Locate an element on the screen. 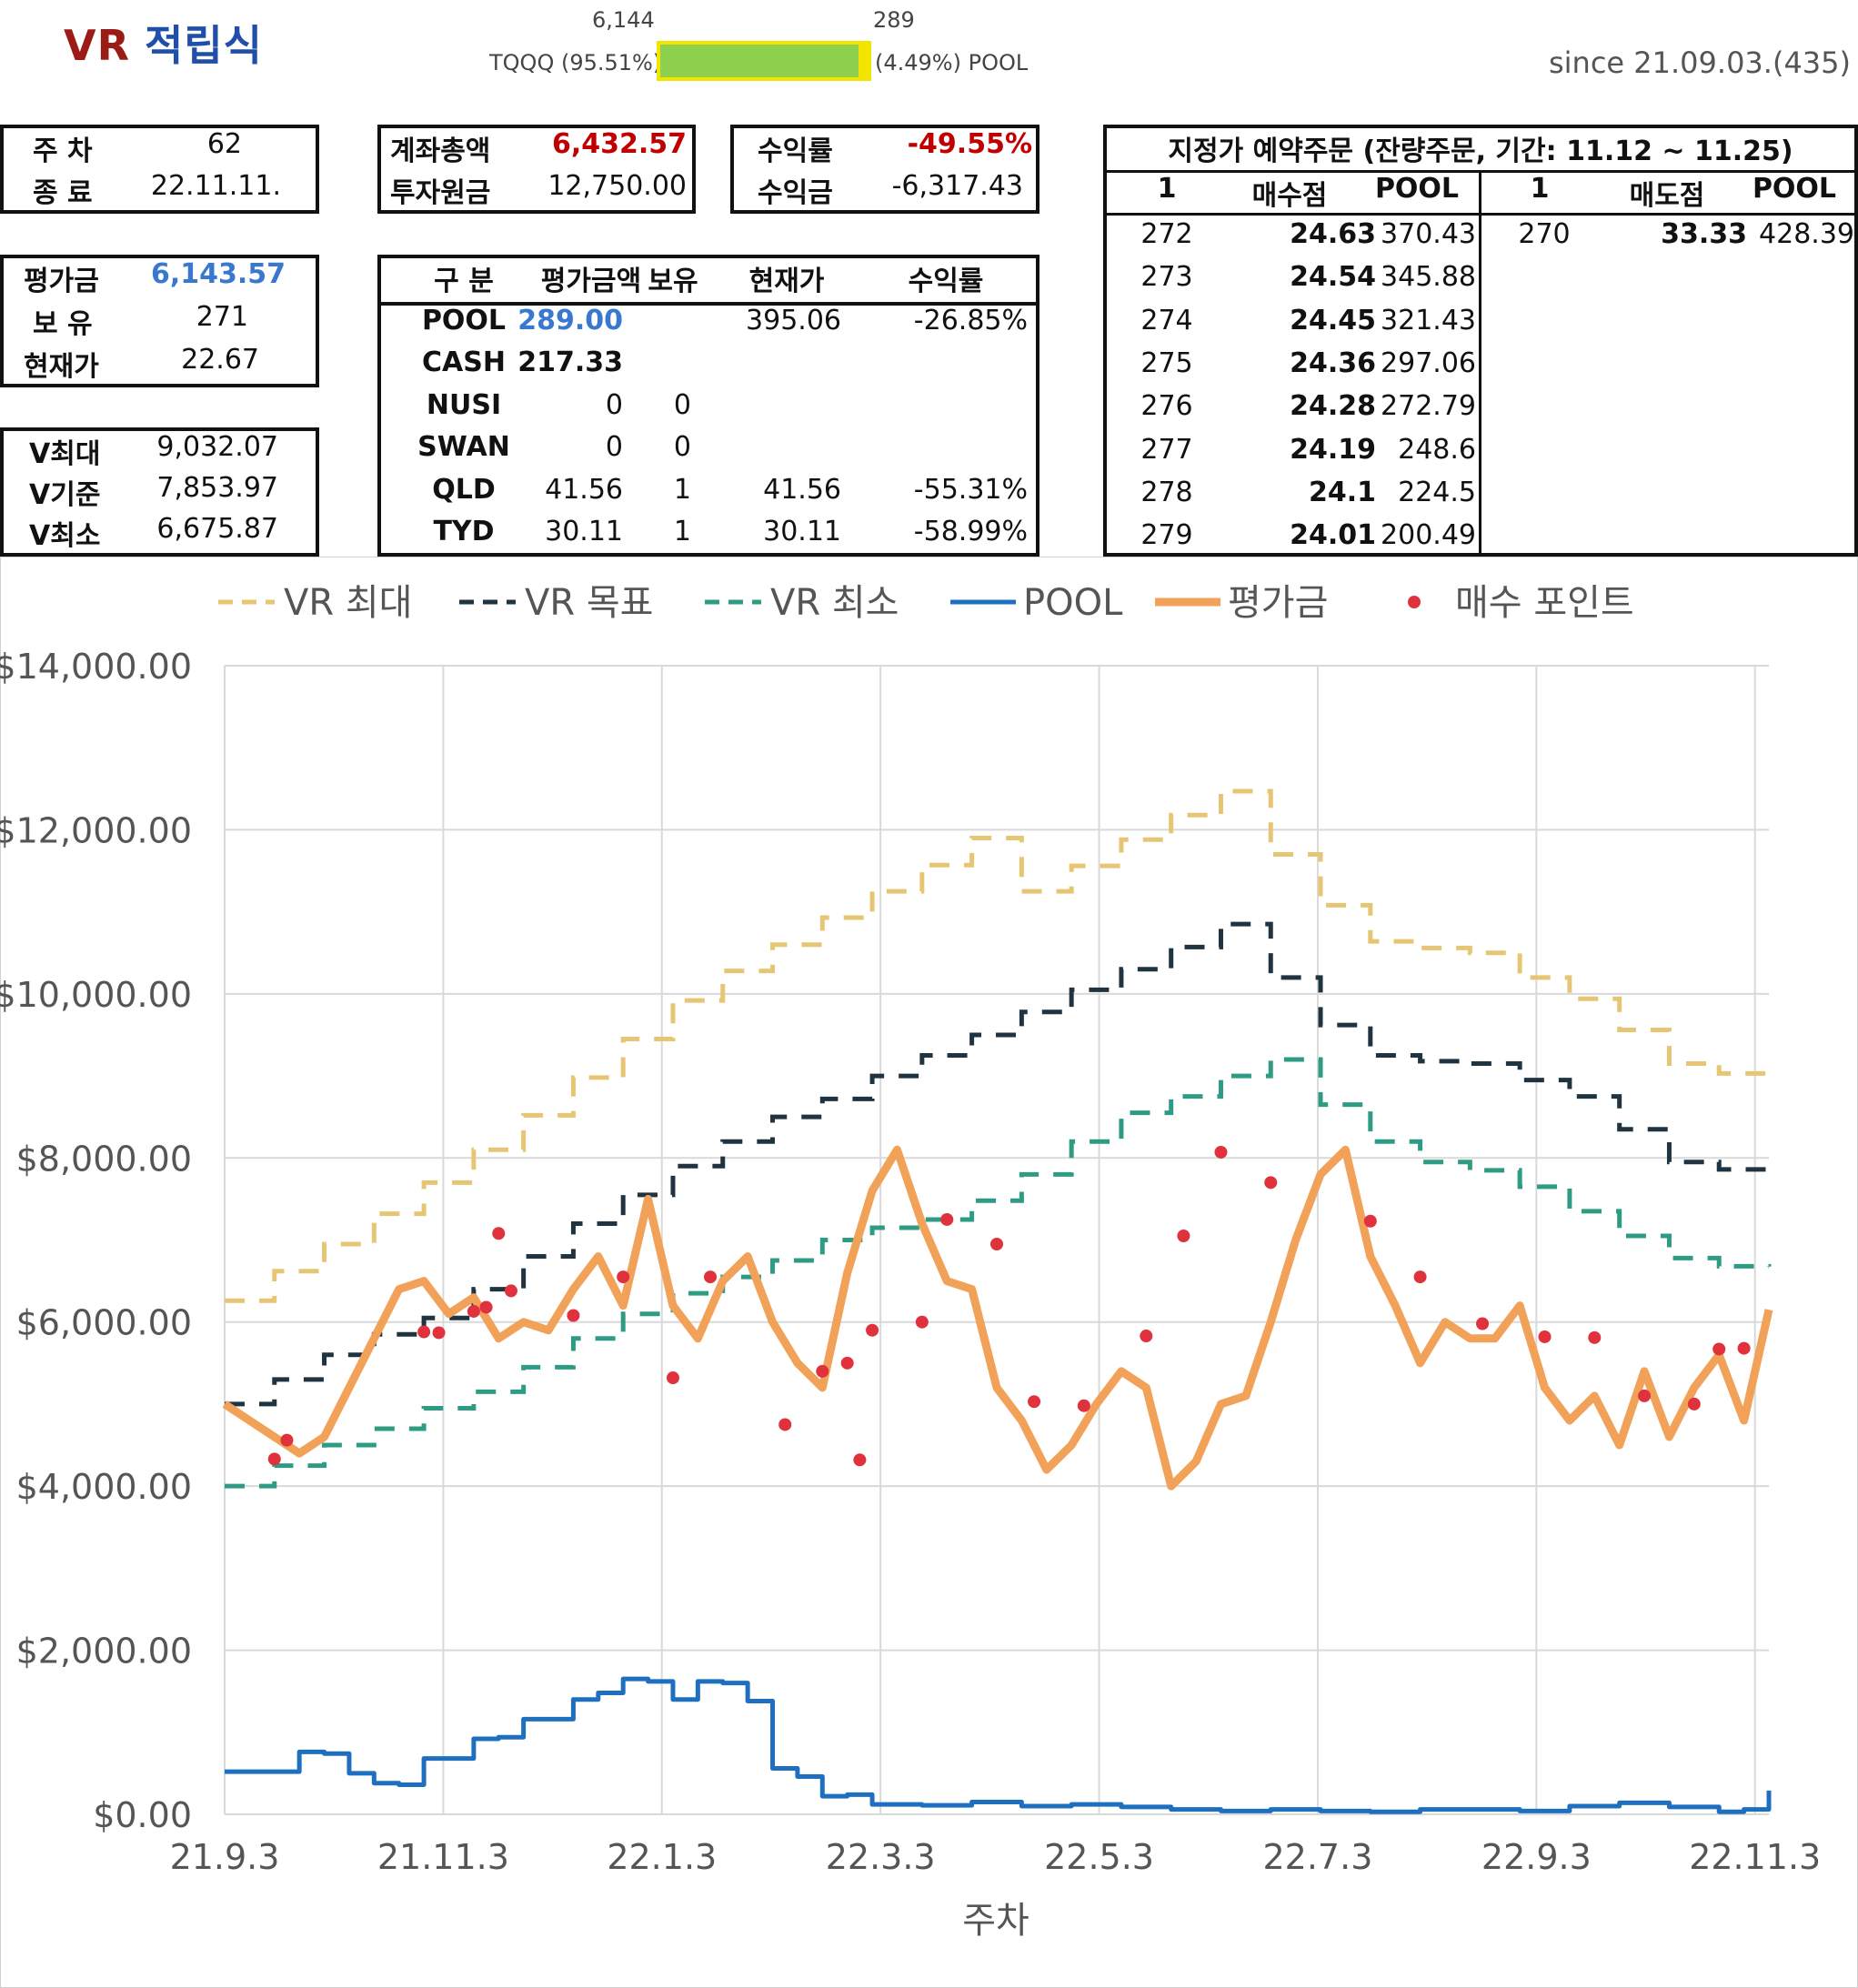  hold-label: 보 유 is located at coordinates (63, 324).